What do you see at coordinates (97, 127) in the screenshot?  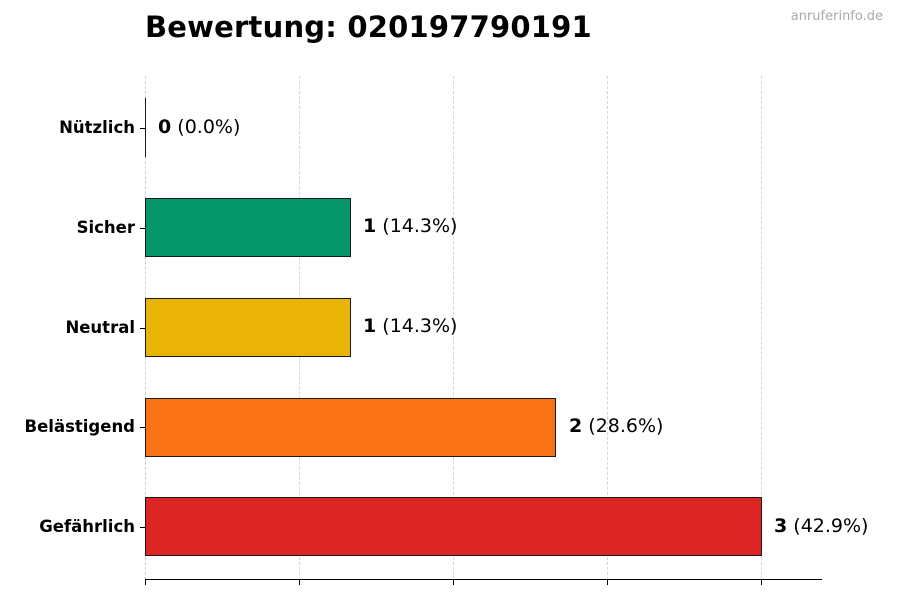 I see `y-label-nuetzlich: Nützlich` at bounding box center [97, 127].